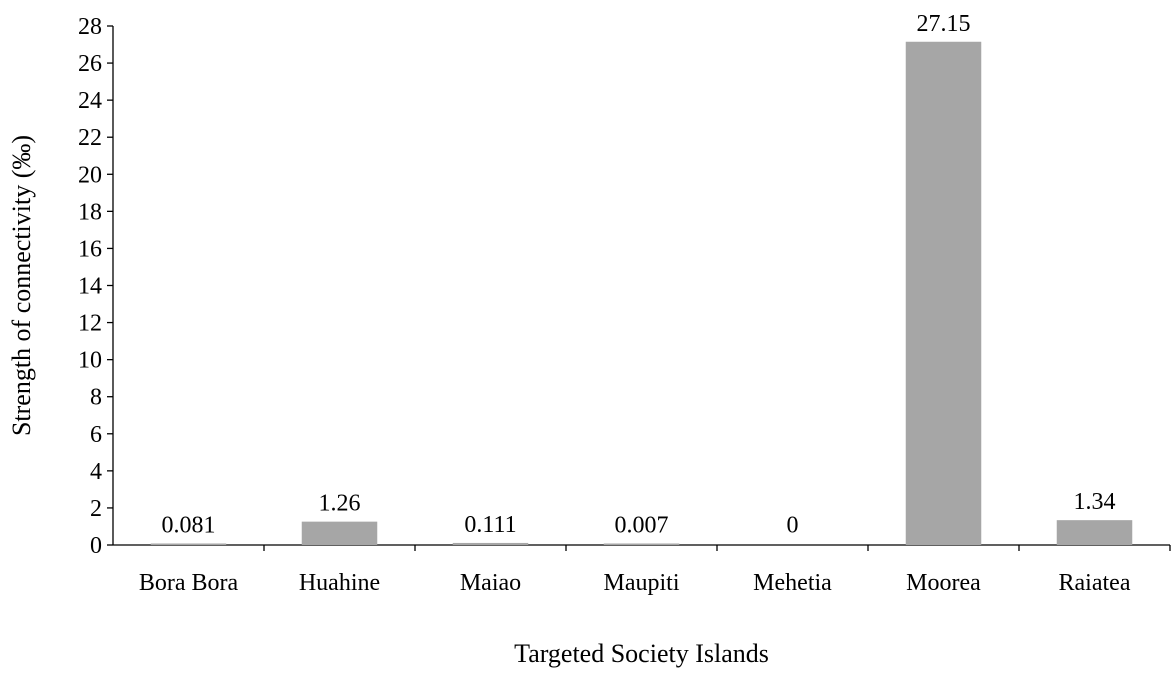 This screenshot has height=675, width=1172. Describe the element at coordinates (792, 583) in the screenshot. I see `x-category-label: Mehetia` at that location.